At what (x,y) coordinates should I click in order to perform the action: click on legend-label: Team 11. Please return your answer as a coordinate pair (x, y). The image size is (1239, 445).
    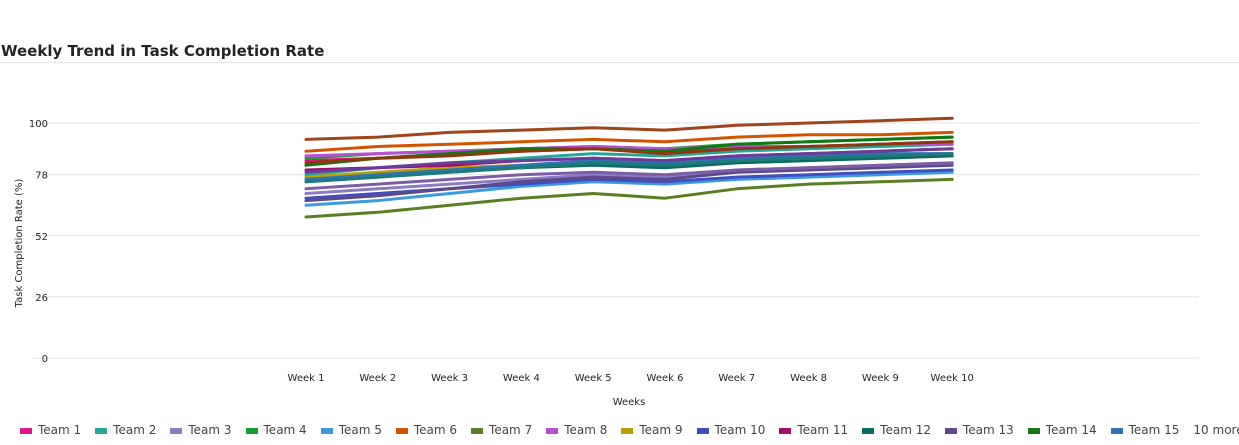
    Looking at the image, I should click on (823, 430).